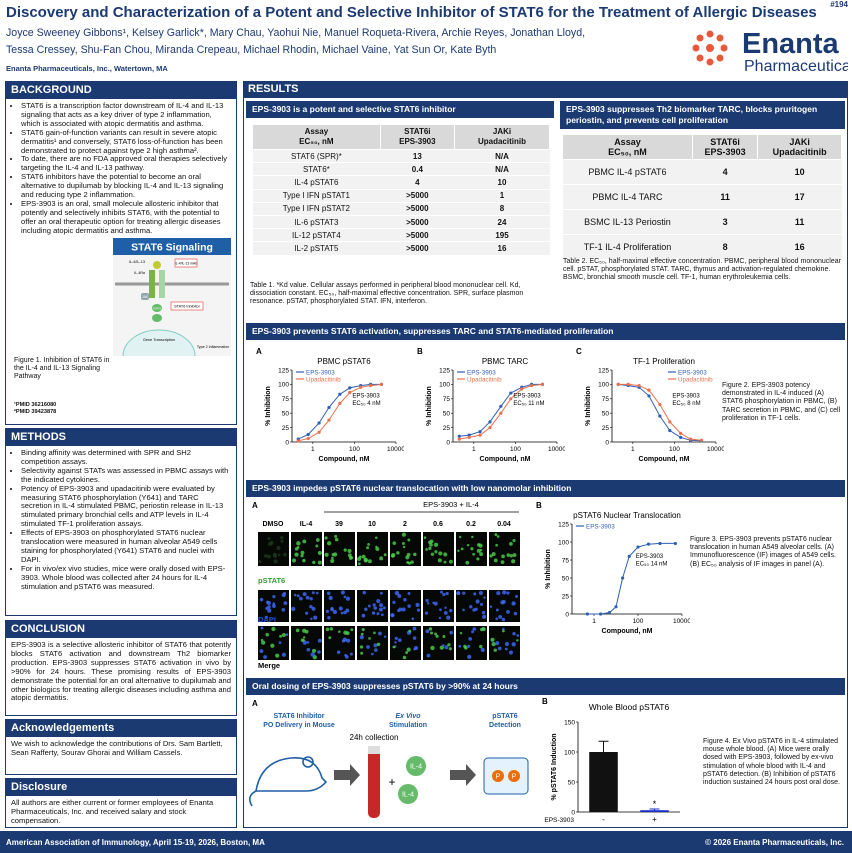 This screenshot has width=852, height=853. What do you see at coordinates (152, 284) in the screenshot?
I see `receptor` at bounding box center [152, 284].